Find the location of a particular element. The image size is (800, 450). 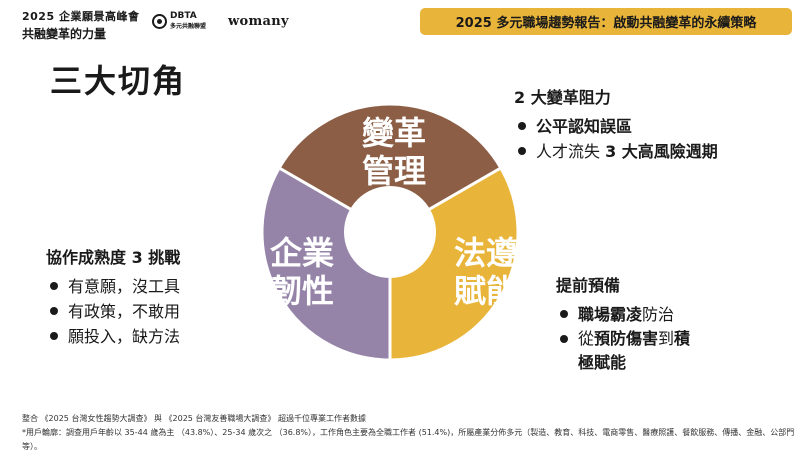

list-item: 從預防傷害到積 極賦能 is located at coordinates (623, 351).